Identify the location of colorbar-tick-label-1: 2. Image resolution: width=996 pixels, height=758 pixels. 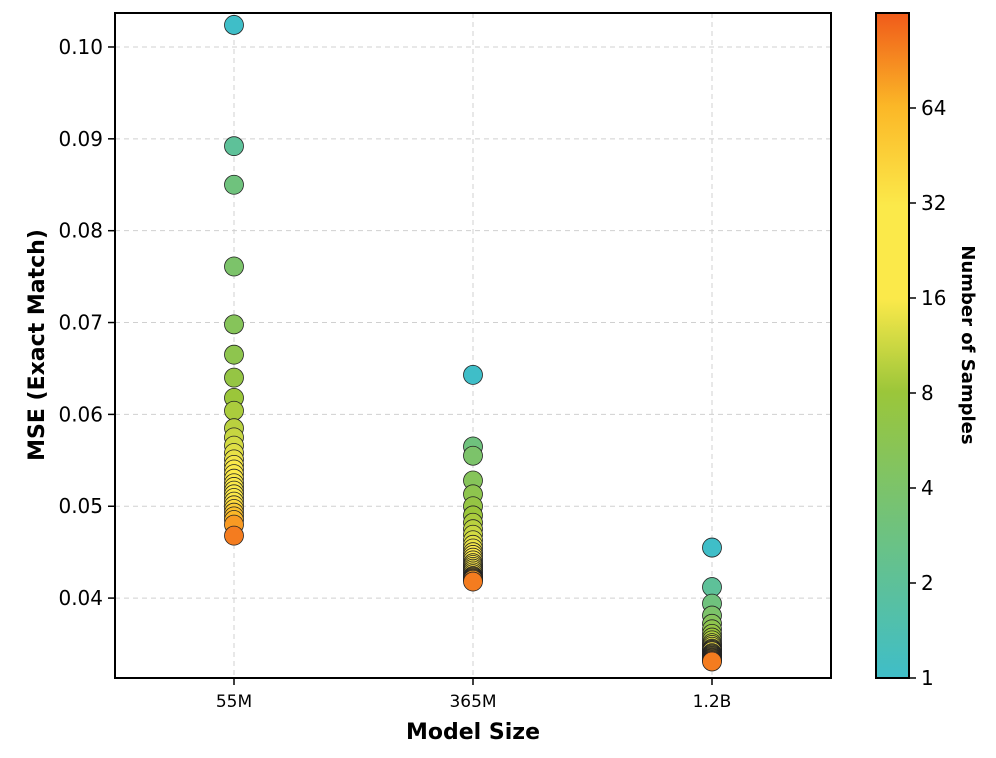
(927, 583).